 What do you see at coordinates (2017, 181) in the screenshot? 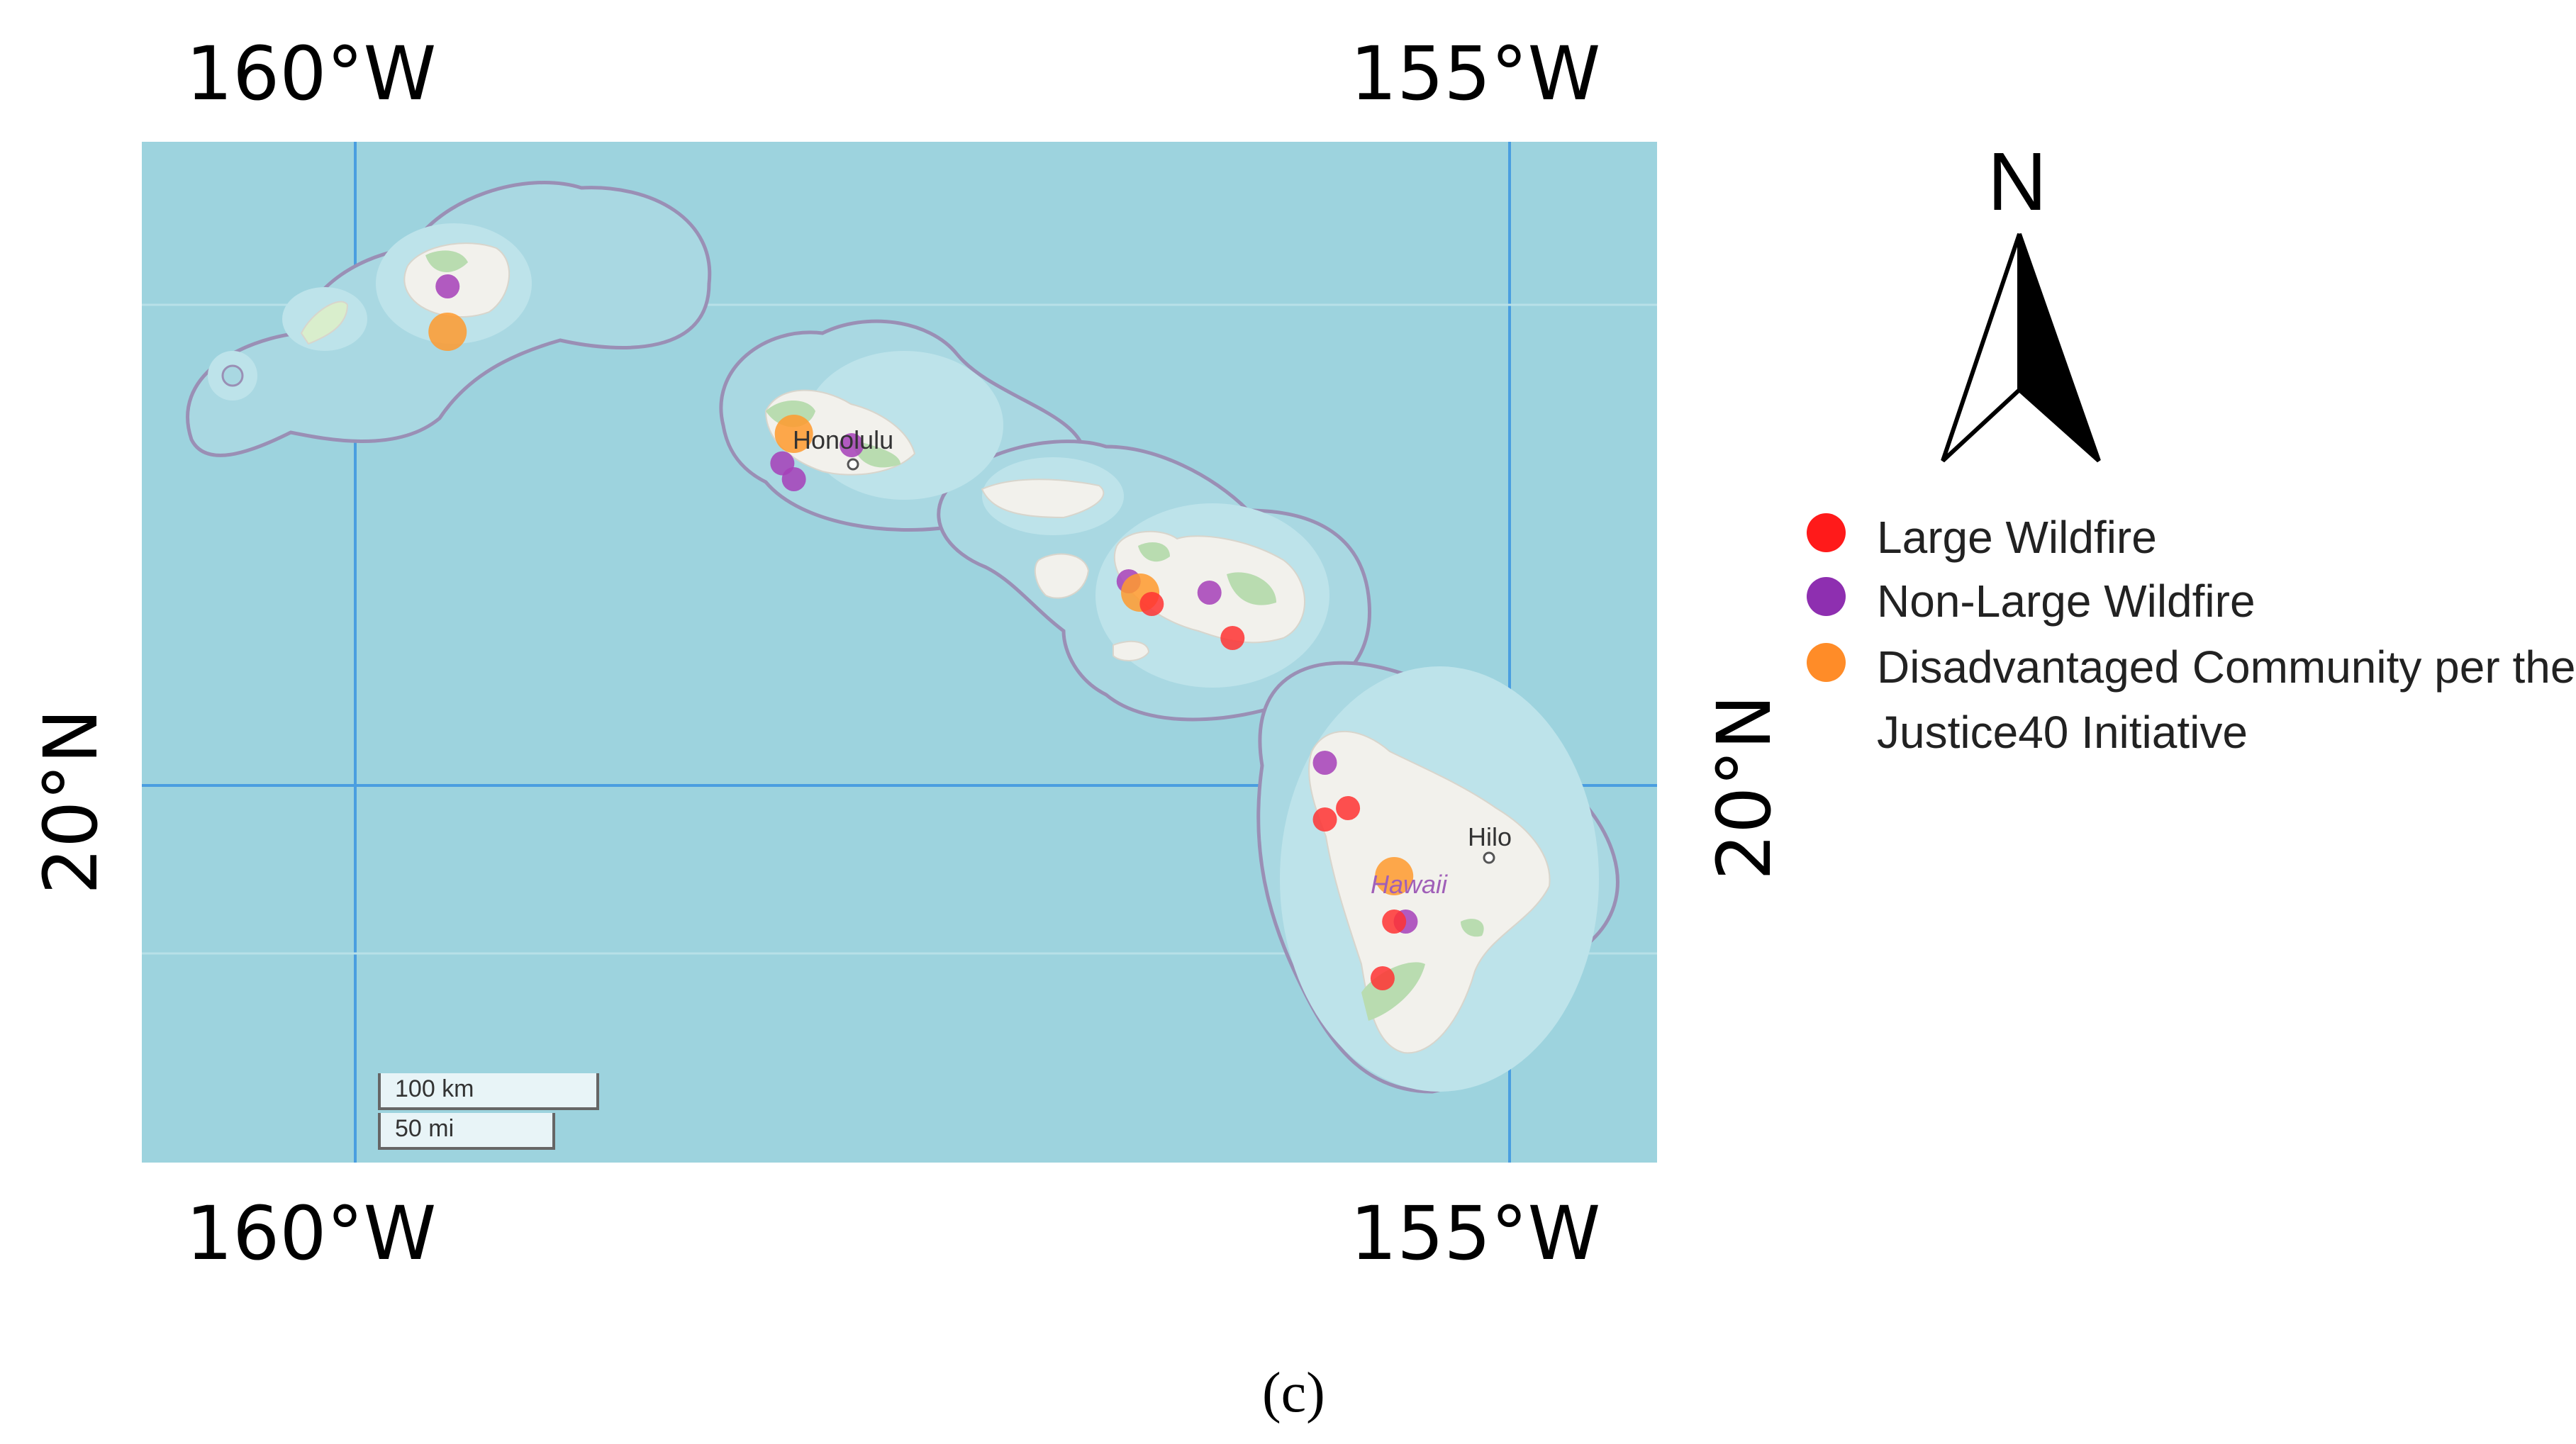
I see `north-label: N` at bounding box center [2017, 181].